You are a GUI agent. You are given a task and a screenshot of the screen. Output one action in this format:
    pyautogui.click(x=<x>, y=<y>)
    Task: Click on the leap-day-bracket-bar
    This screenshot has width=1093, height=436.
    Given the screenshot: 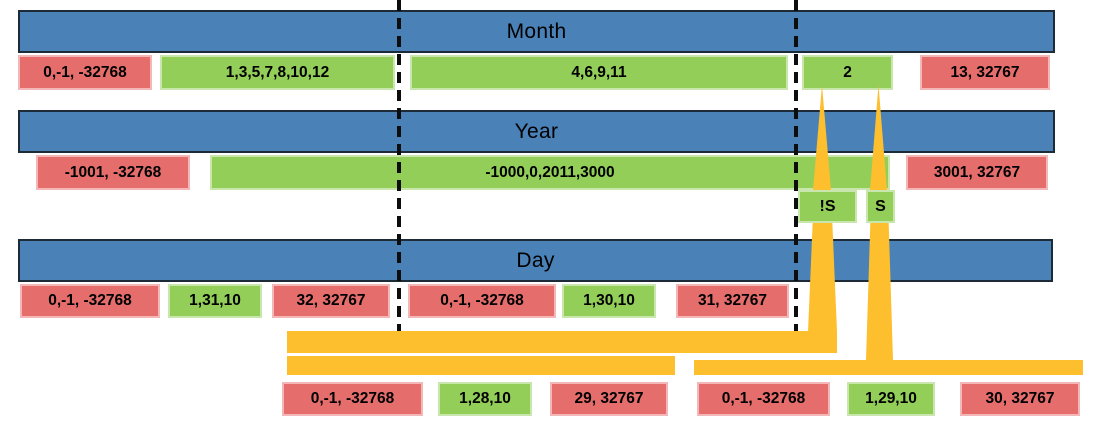 What is the action you would take?
    pyautogui.click(x=888, y=367)
    